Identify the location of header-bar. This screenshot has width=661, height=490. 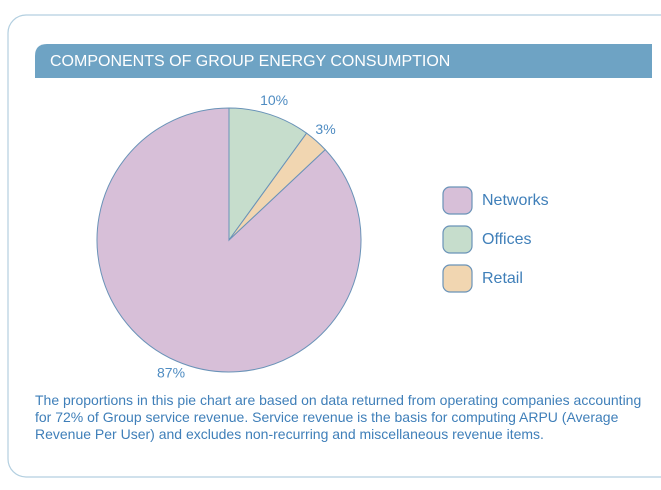
(343, 61).